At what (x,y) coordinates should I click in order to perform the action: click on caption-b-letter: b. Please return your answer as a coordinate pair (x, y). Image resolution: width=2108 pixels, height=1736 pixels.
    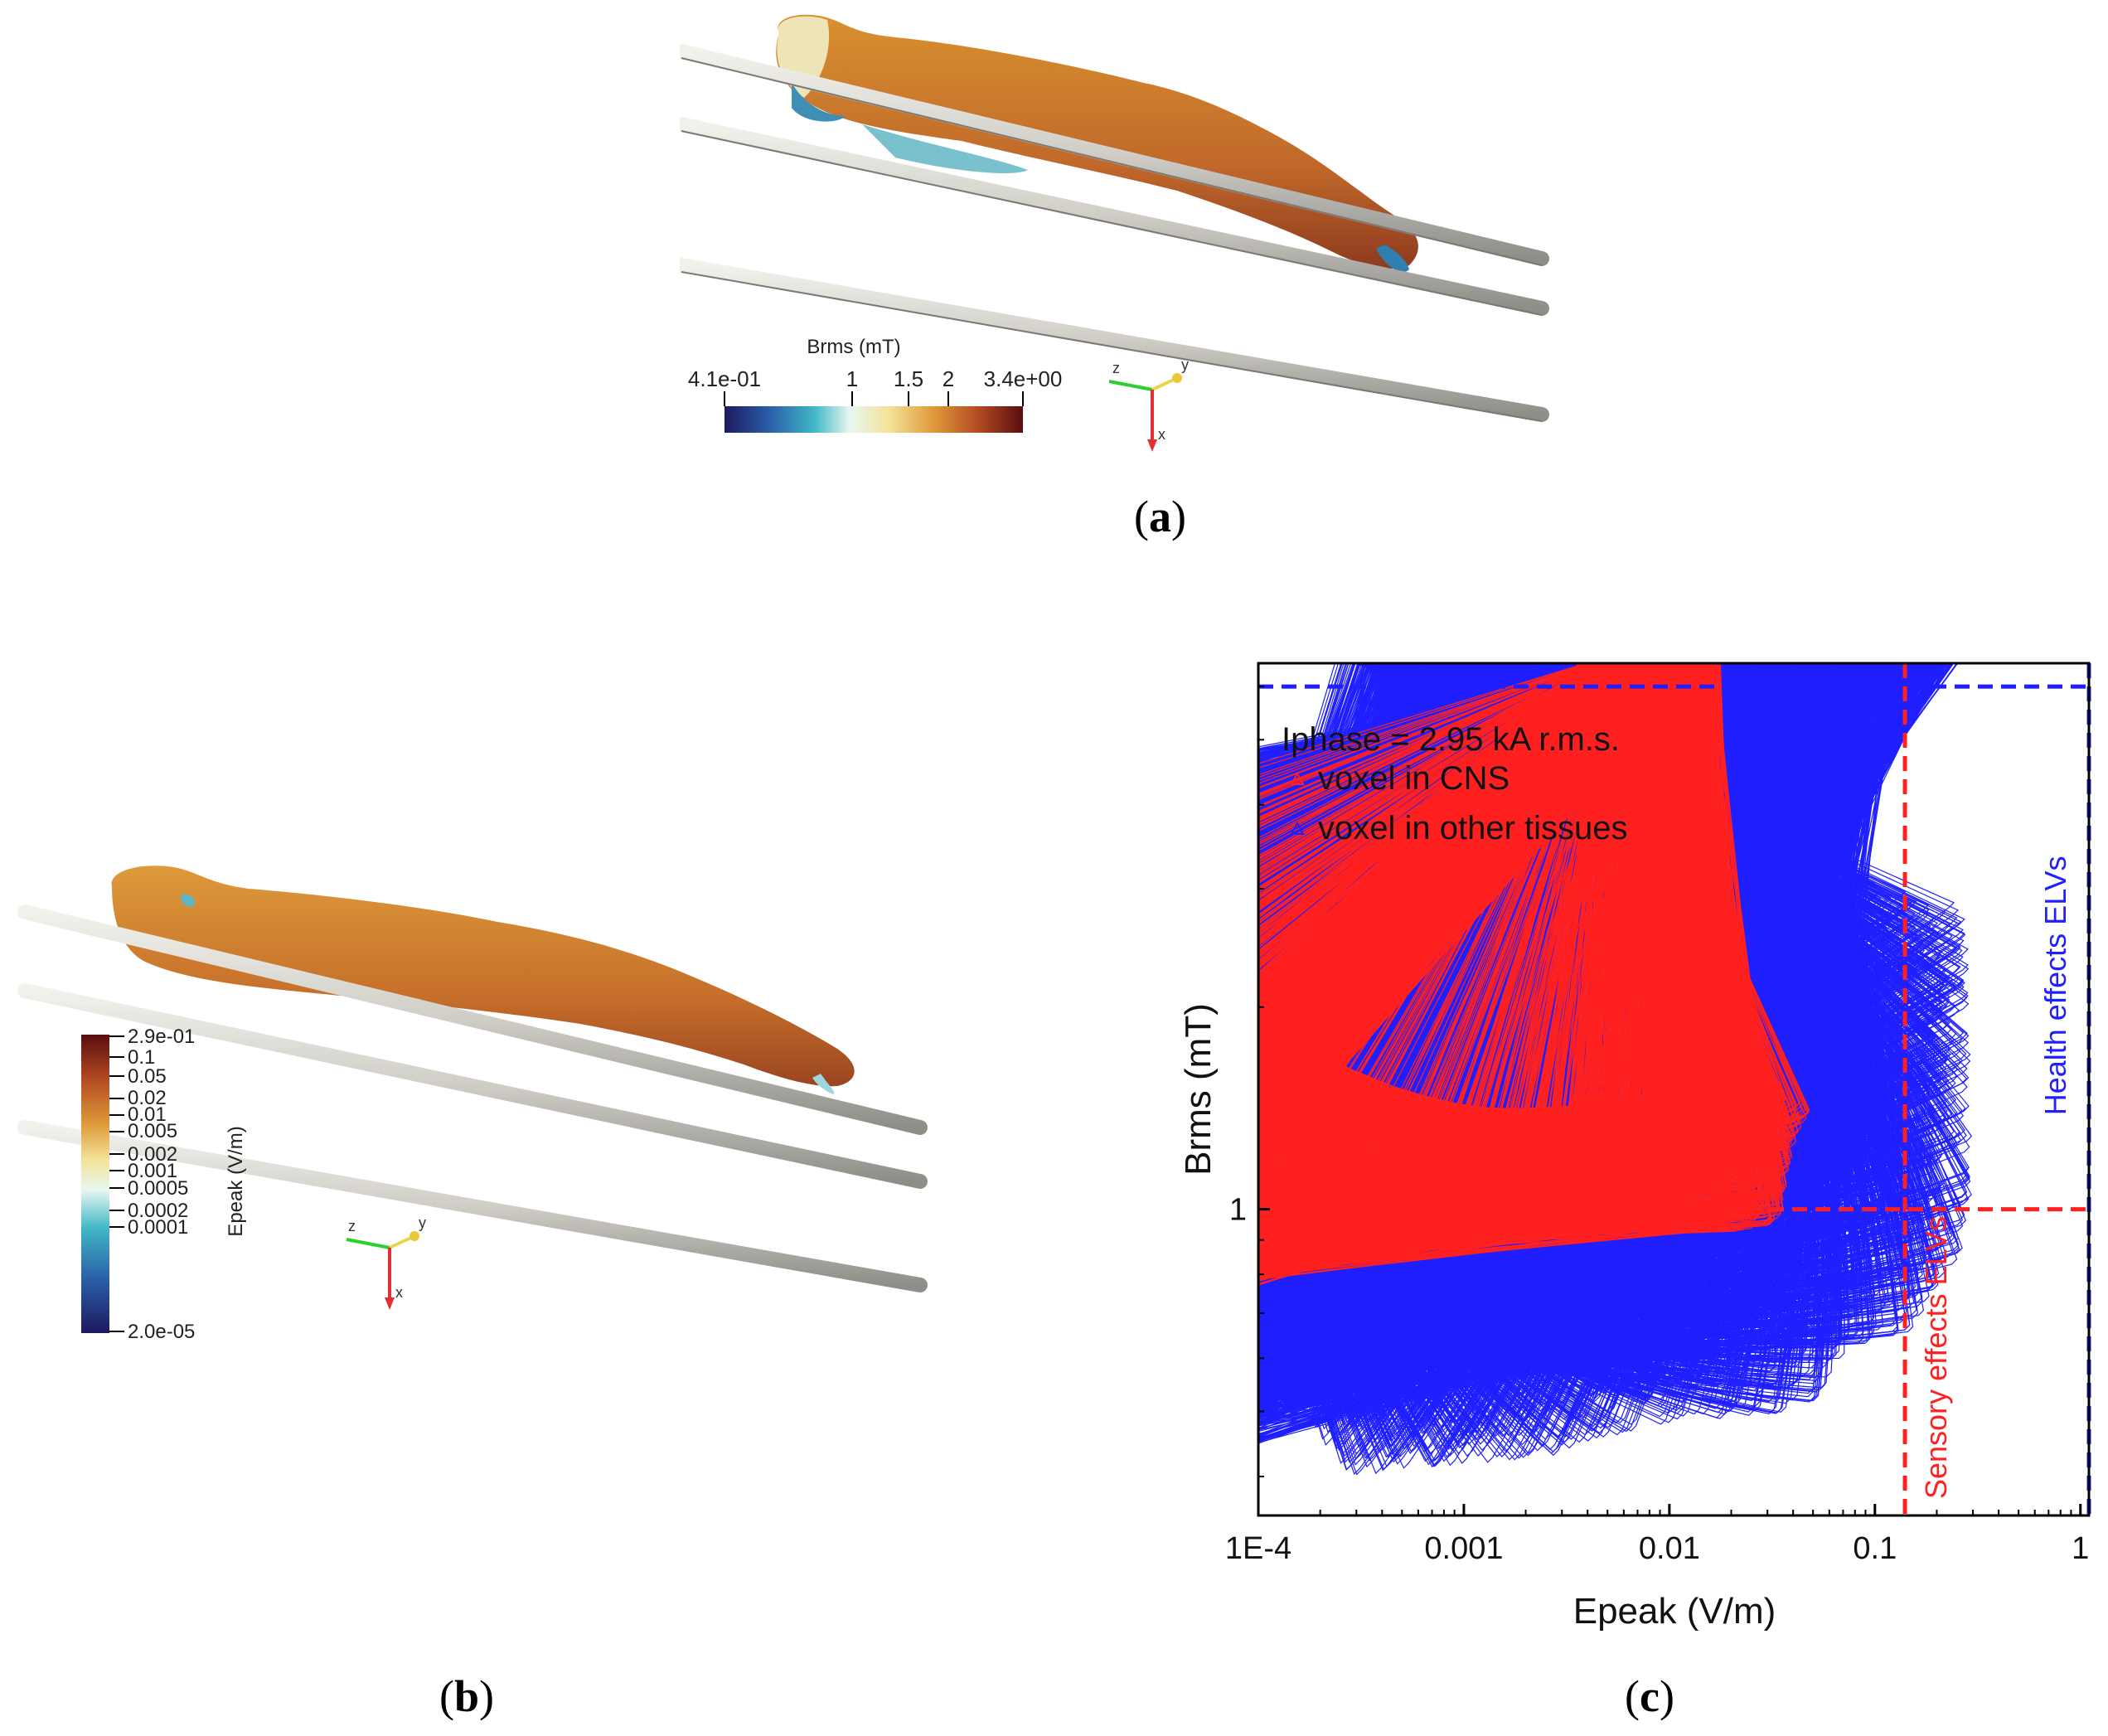
    Looking at the image, I should click on (466, 1696).